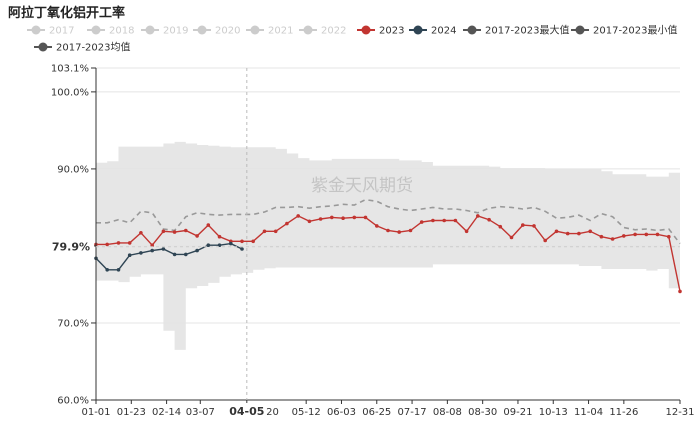 The height and width of the screenshot is (423, 700). I want to click on x-tick-label: 01-23, so click(131, 412).